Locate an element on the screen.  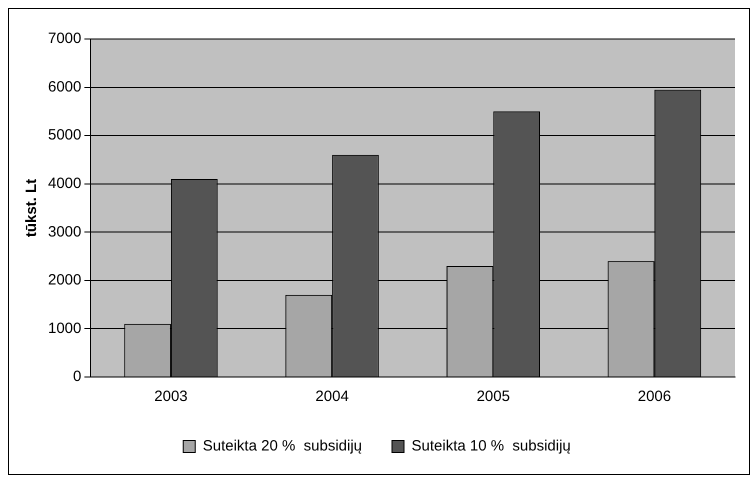
y-tick-label: 2000 is located at coordinates (65, 280).